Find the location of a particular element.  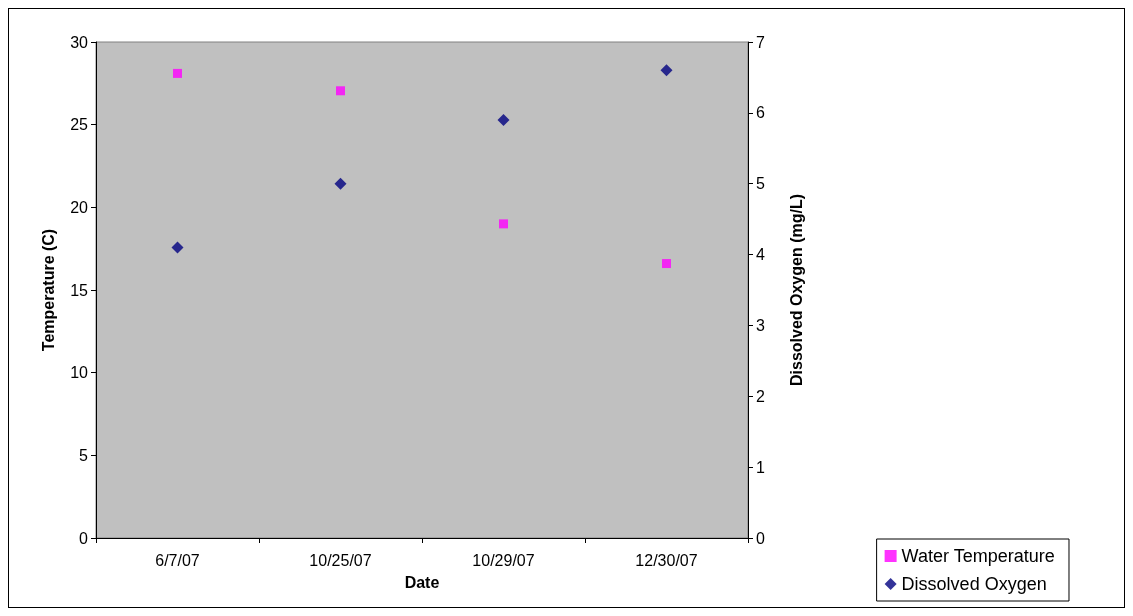

y-tick-label: 20 is located at coordinates (79, 207).